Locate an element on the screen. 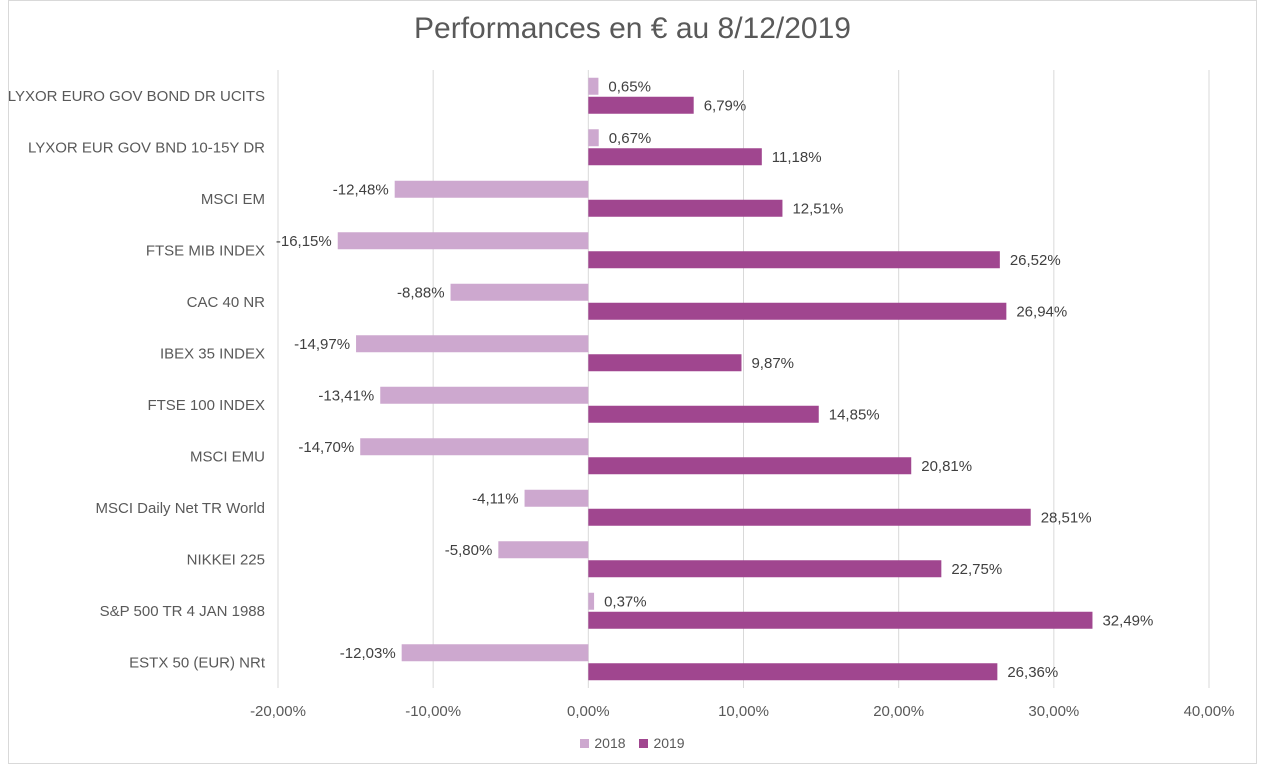  data-label-2018: 0,67% is located at coordinates (630, 138).